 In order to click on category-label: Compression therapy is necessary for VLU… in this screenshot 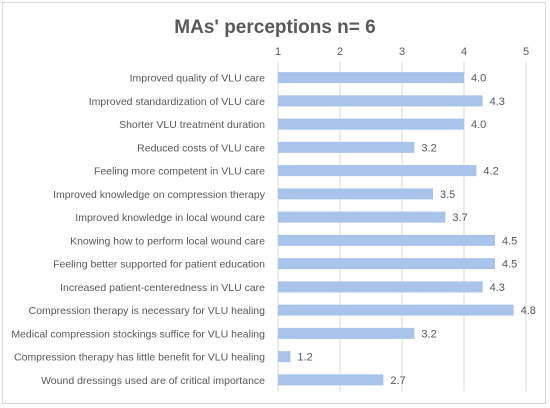, I will do `click(147, 311)`.